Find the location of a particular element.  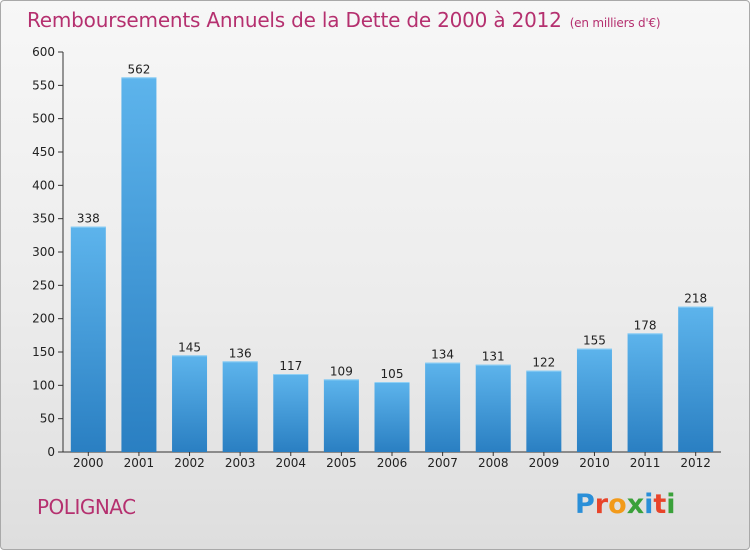

proxiti-logo: Proxiti is located at coordinates (625, 504).